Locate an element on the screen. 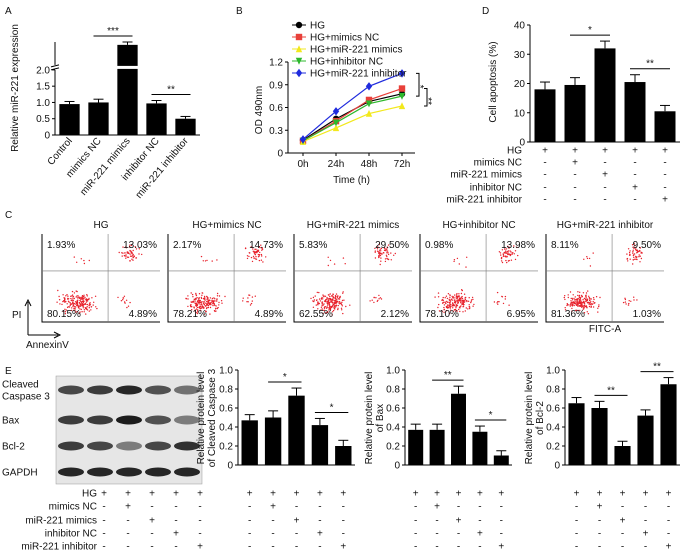 The height and width of the screenshot is (550, 685). y-axis-label: Relative miR-221 expression is located at coordinates (15, 88).